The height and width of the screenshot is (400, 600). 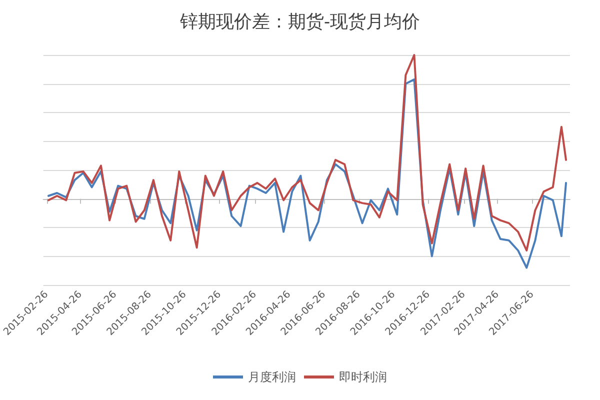 I want to click on chart-title: 锌期现价差：期货-现货月均价, so click(x=299, y=22).